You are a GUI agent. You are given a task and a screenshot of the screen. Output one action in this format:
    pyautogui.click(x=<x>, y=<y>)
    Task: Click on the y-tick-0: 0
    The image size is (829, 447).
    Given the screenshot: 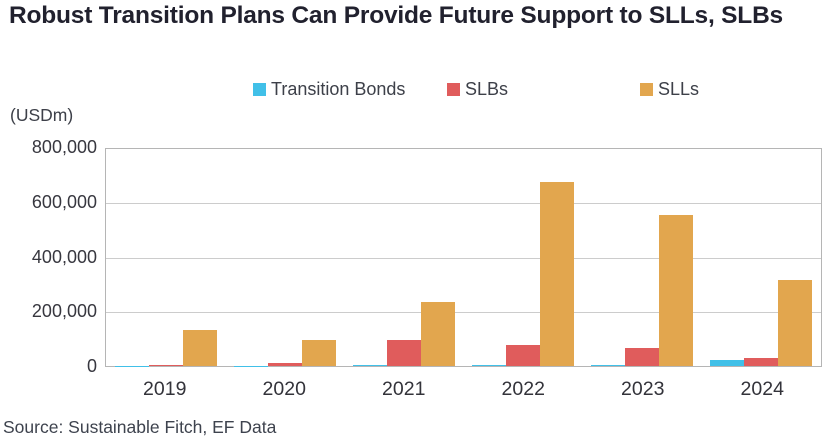 What is the action you would take?
    pyautogui.click(x=91, y=366)
    